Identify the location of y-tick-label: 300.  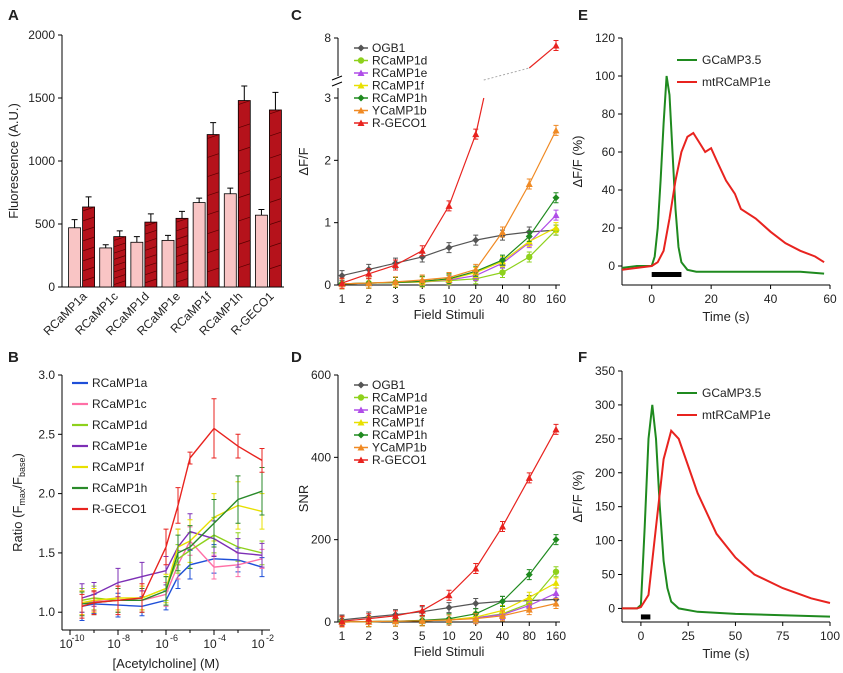
(605, 405).